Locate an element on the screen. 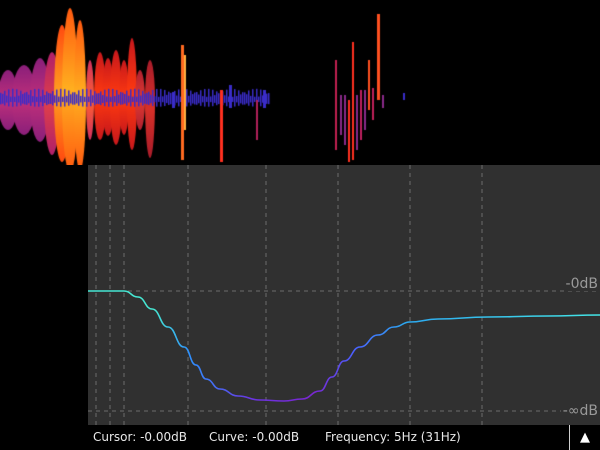  triangle-up-icon: ▲ is located at coordinates (585, 437).